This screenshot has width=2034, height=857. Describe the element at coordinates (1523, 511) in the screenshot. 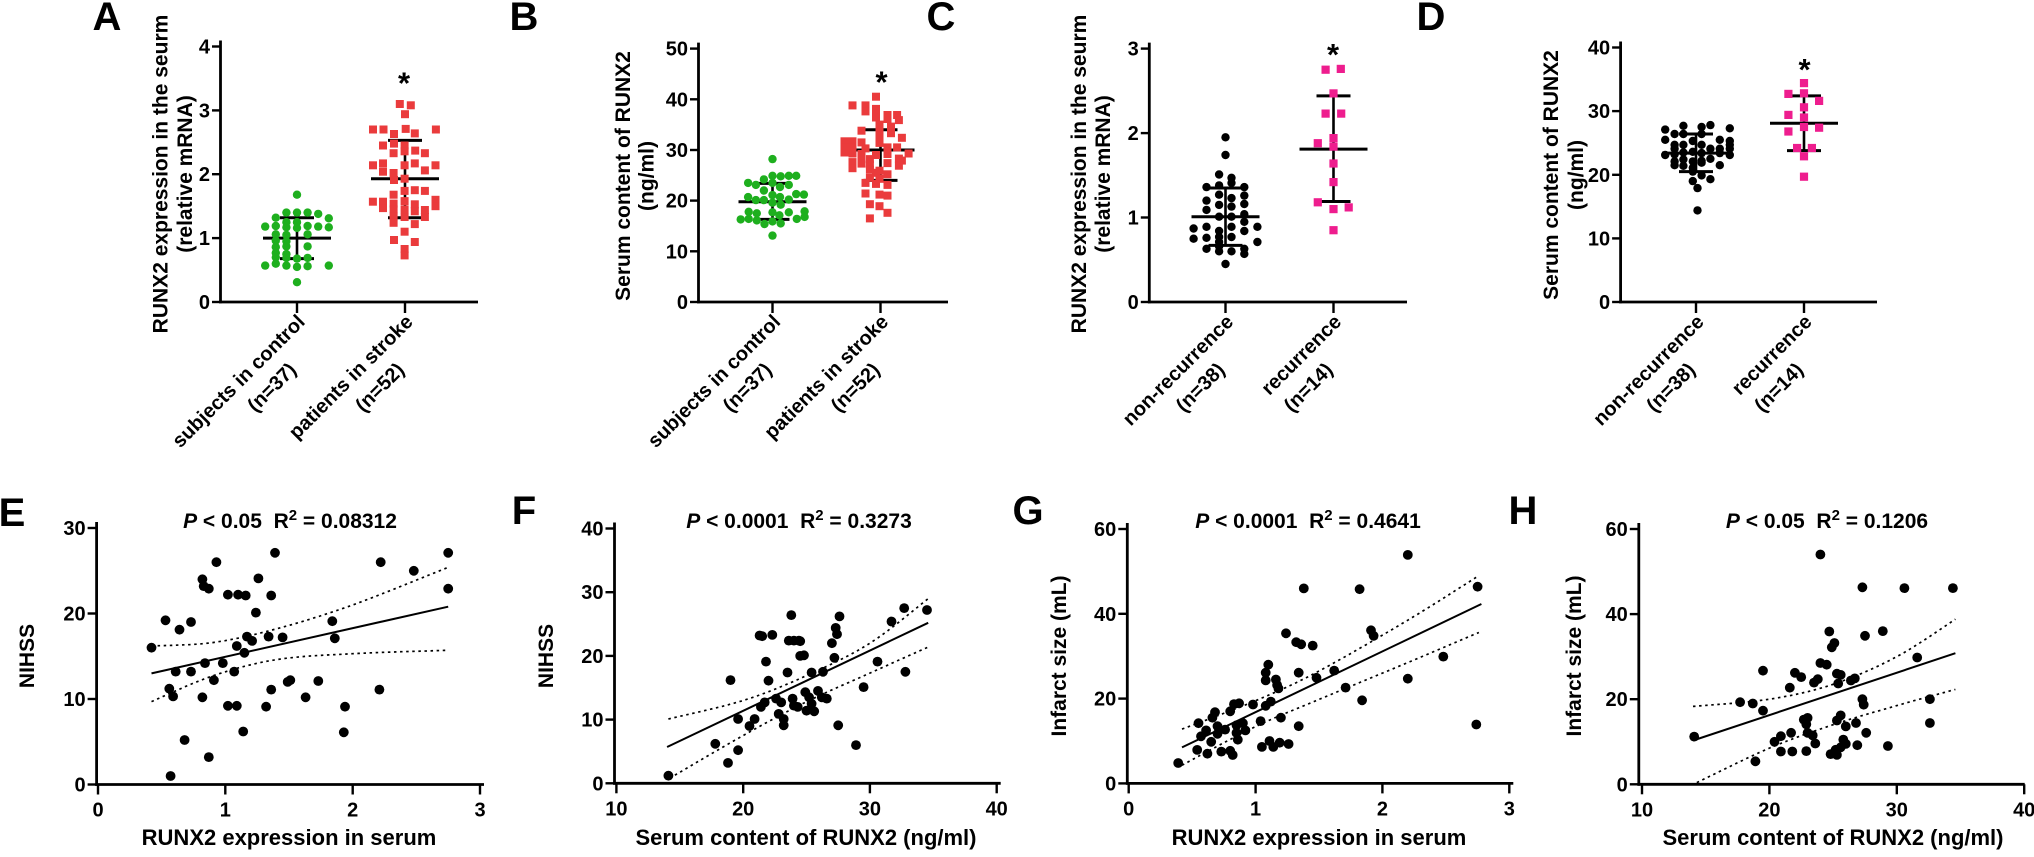

I see `svg-text: H` at that location.